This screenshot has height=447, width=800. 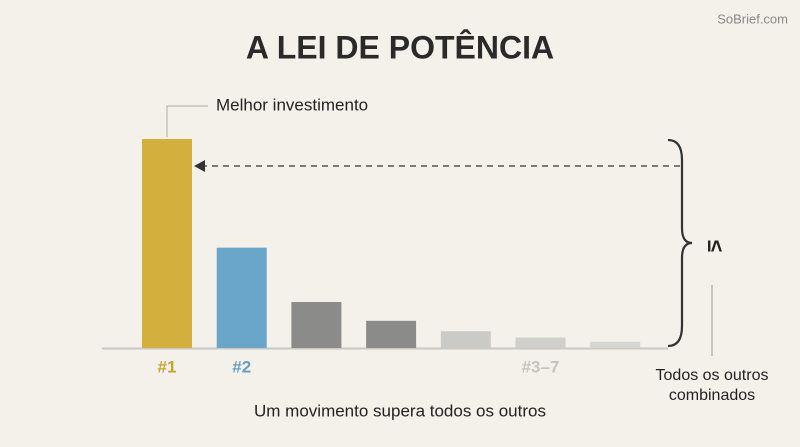 I want to click on x-tick-label: #3–7, so click(x=541, y=366).